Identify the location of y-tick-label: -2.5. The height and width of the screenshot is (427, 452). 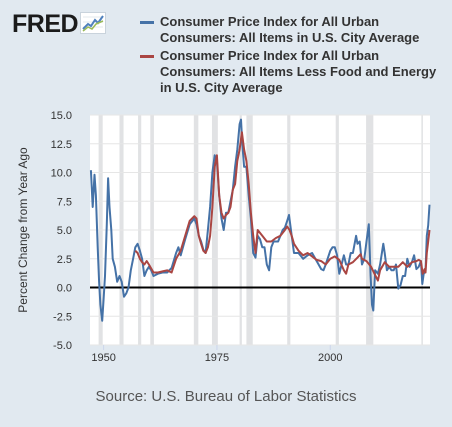
(62, 317).